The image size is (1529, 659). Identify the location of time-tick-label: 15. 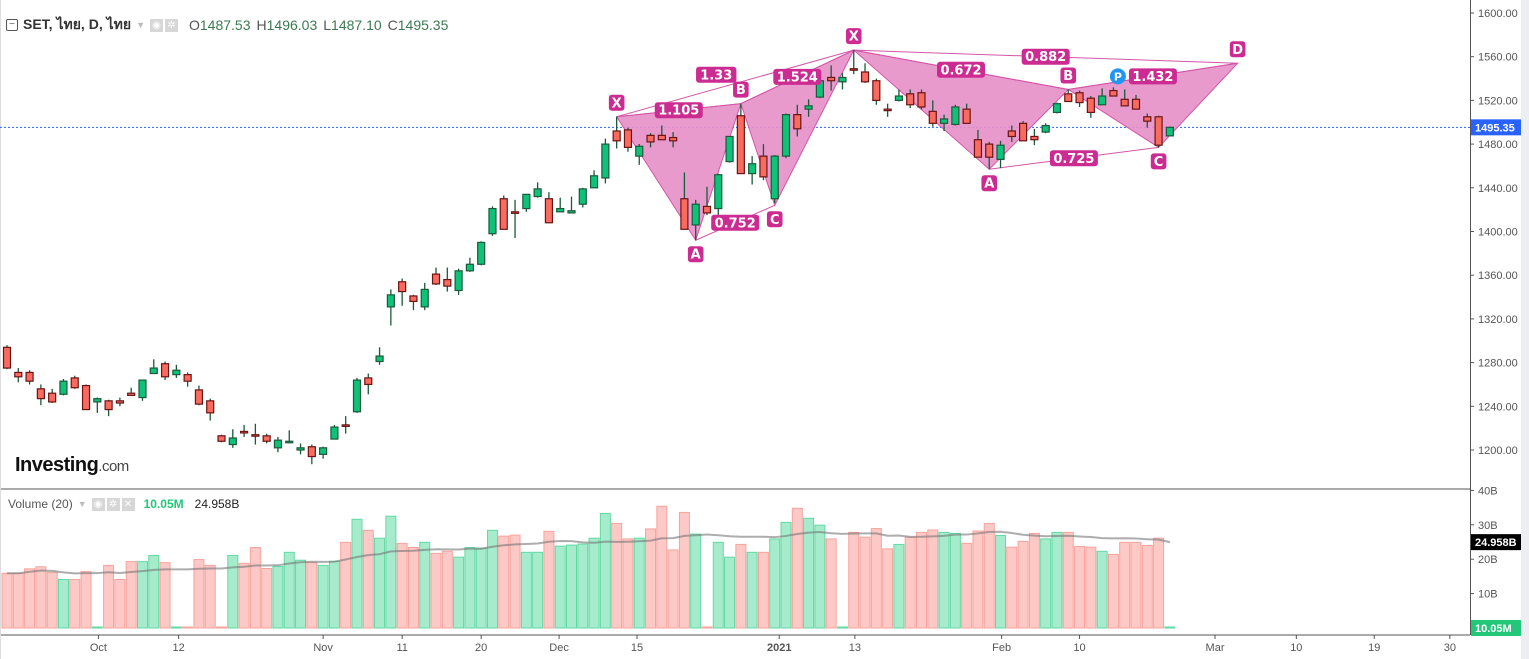
(637, 648).